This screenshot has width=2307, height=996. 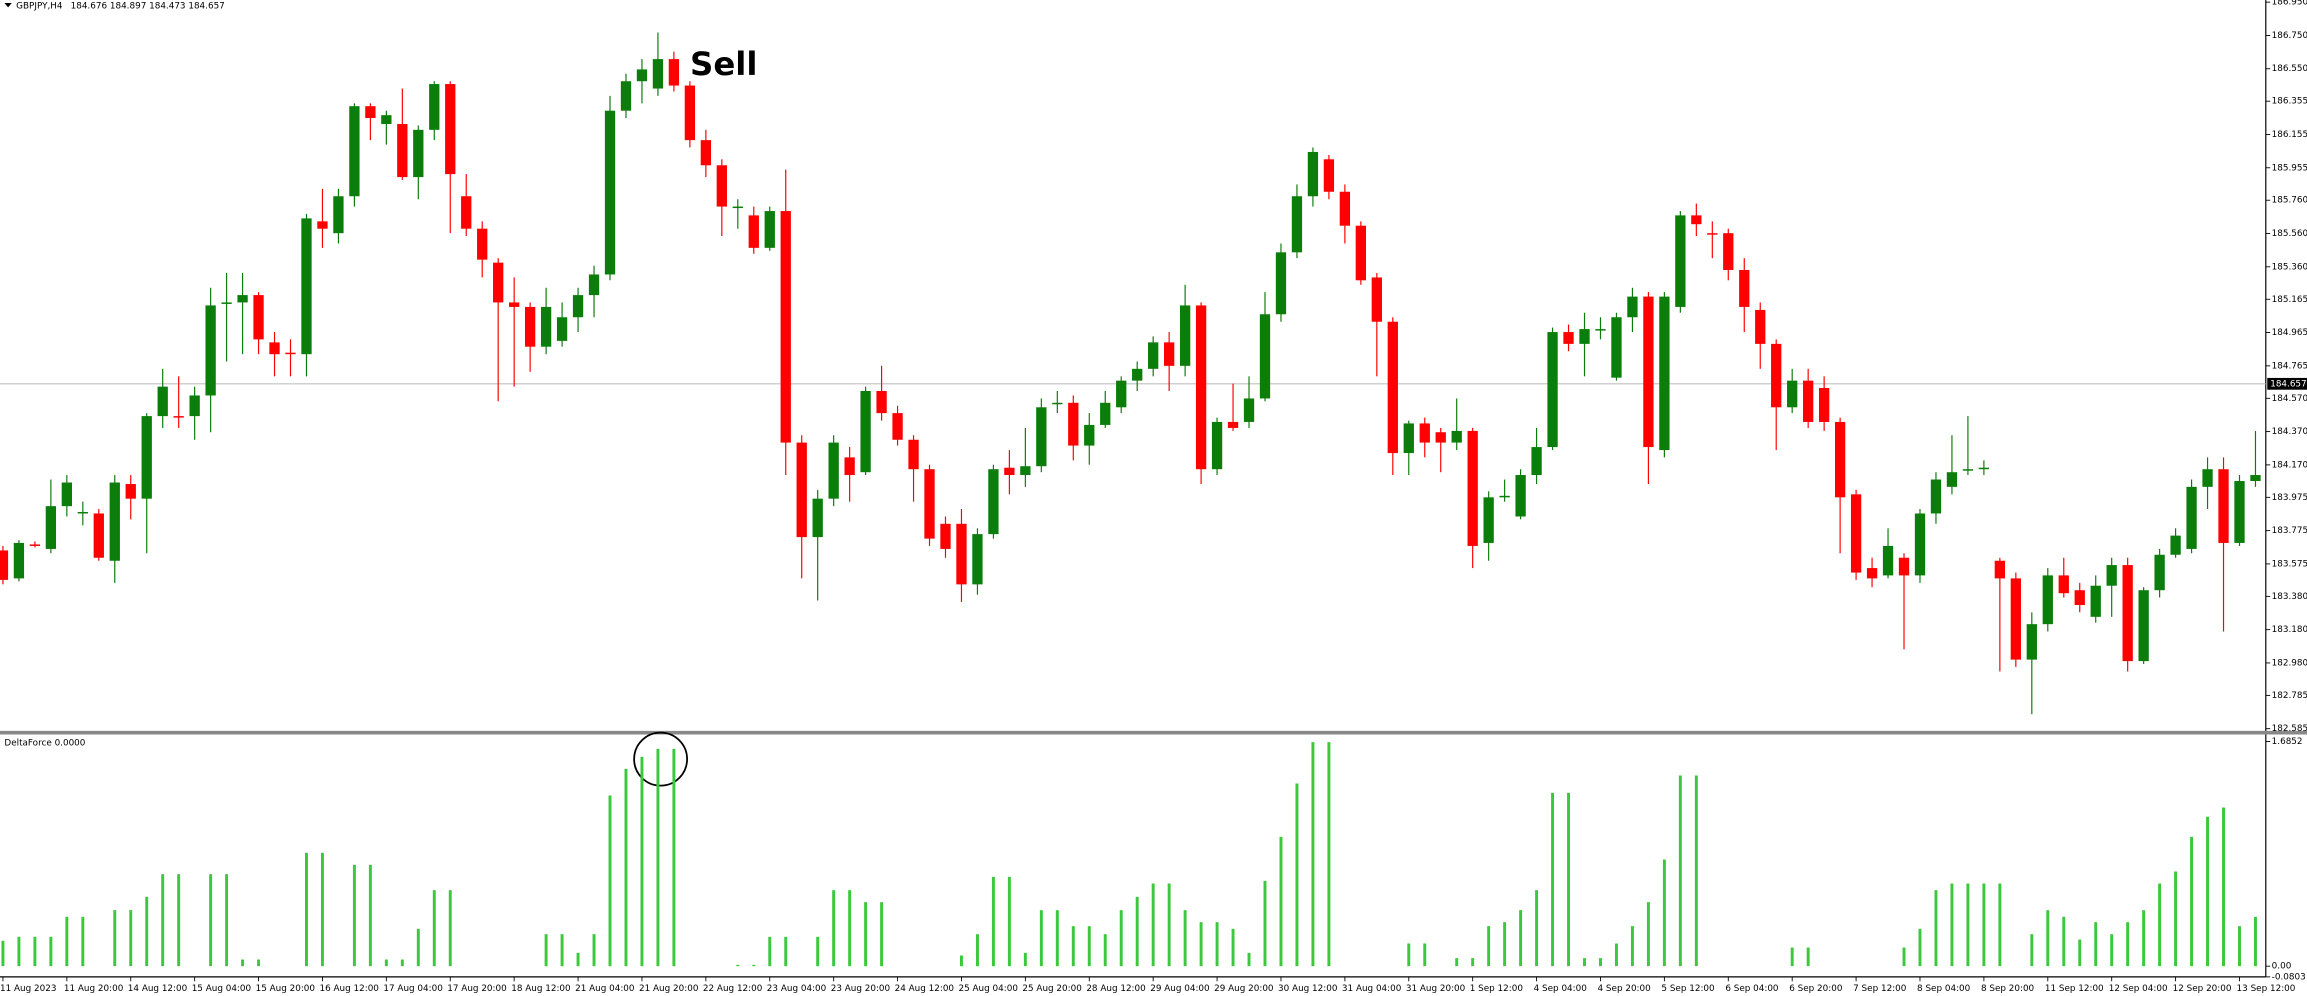 What do you see at coordinates (94, 989) in the screenshot?
I see `x-tick-label: 11 Aug 20:00` at bounding box center [94, 989].